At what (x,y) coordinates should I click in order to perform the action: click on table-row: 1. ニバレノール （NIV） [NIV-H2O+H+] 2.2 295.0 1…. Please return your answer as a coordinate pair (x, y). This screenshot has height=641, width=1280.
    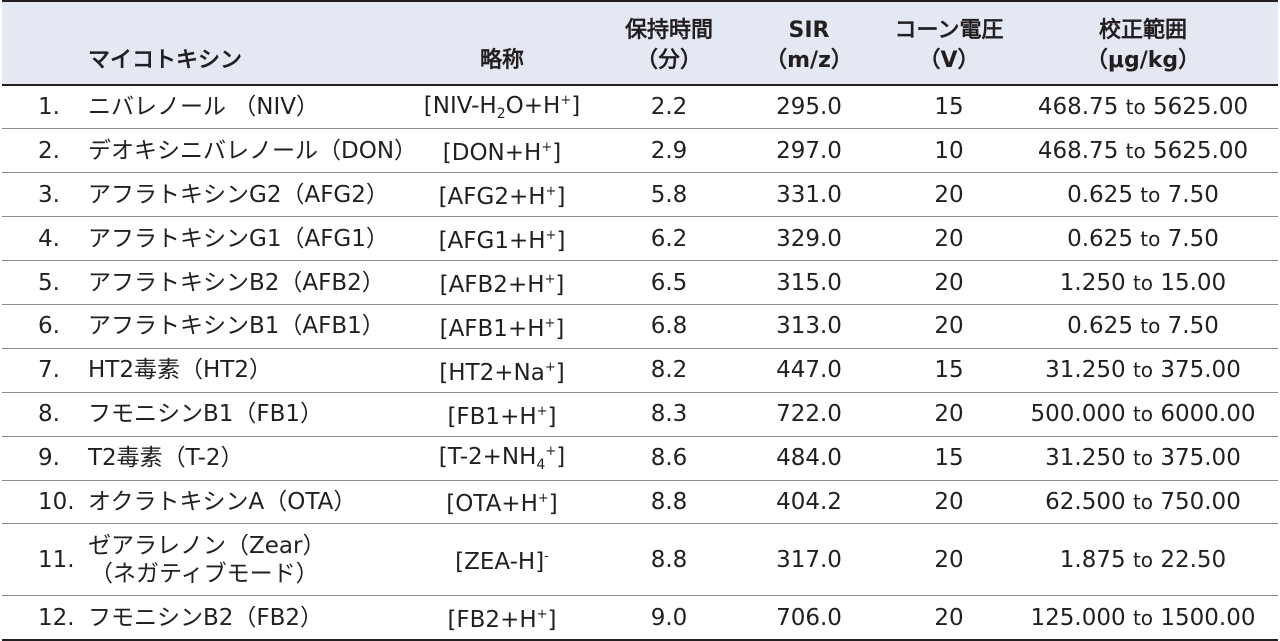
    Looking at the image, I should click on (640, 107).